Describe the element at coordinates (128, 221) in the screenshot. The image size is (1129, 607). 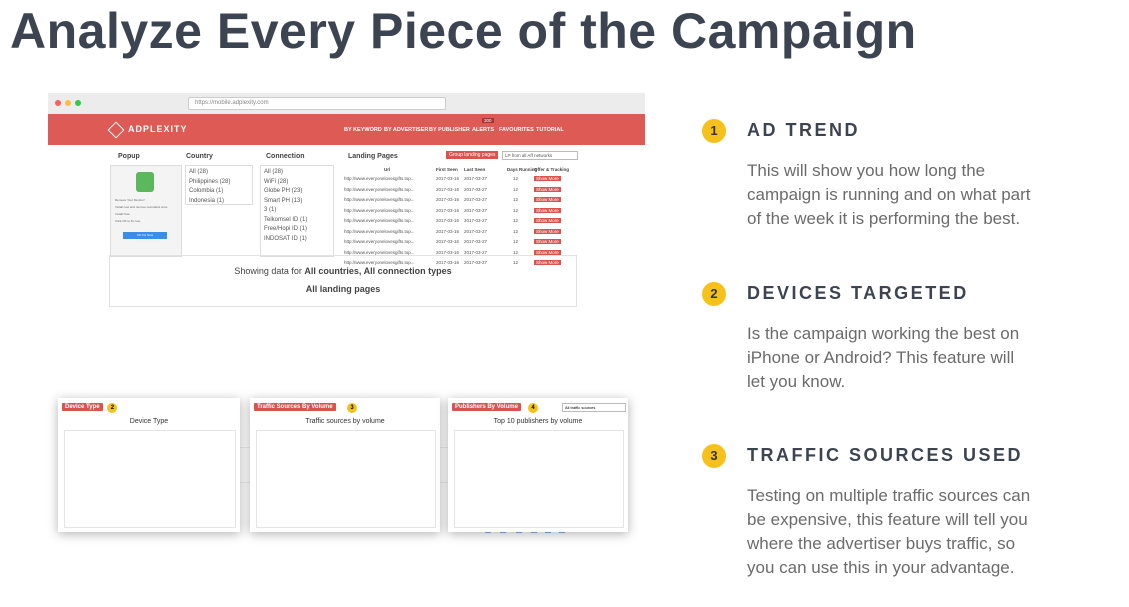
I see `popup-text: Click OK to fix now` at that location.